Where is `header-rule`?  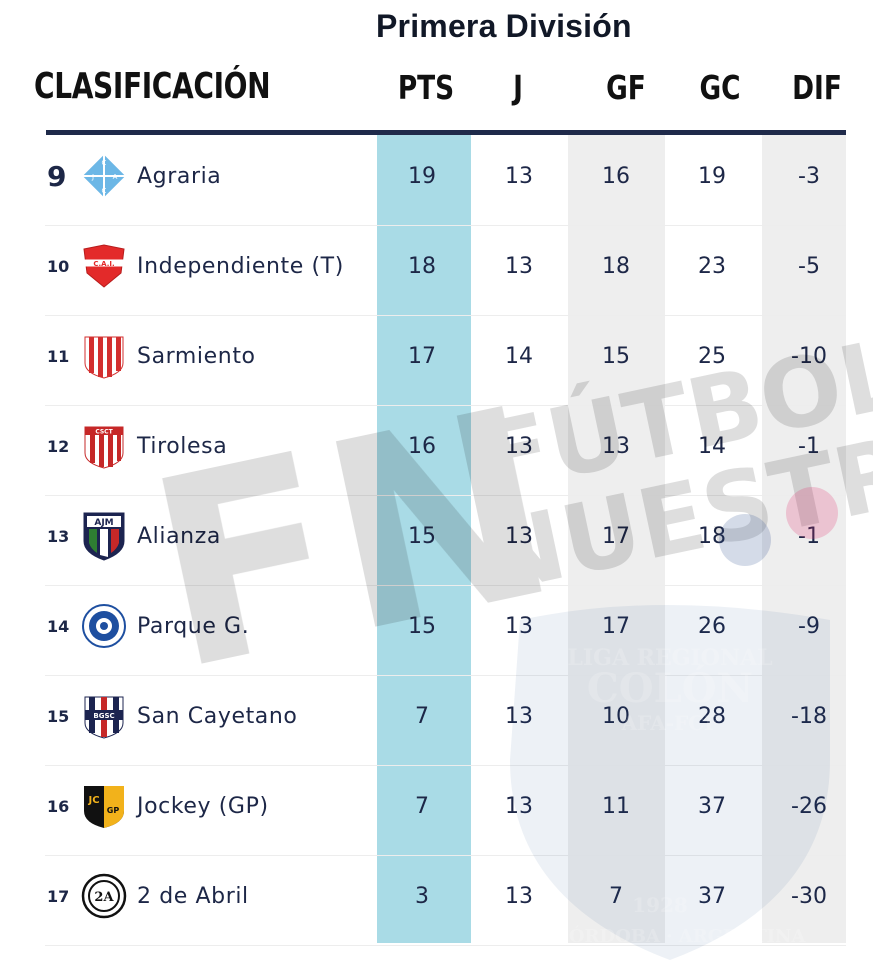 header-rule is located at coordinates (446, 132).